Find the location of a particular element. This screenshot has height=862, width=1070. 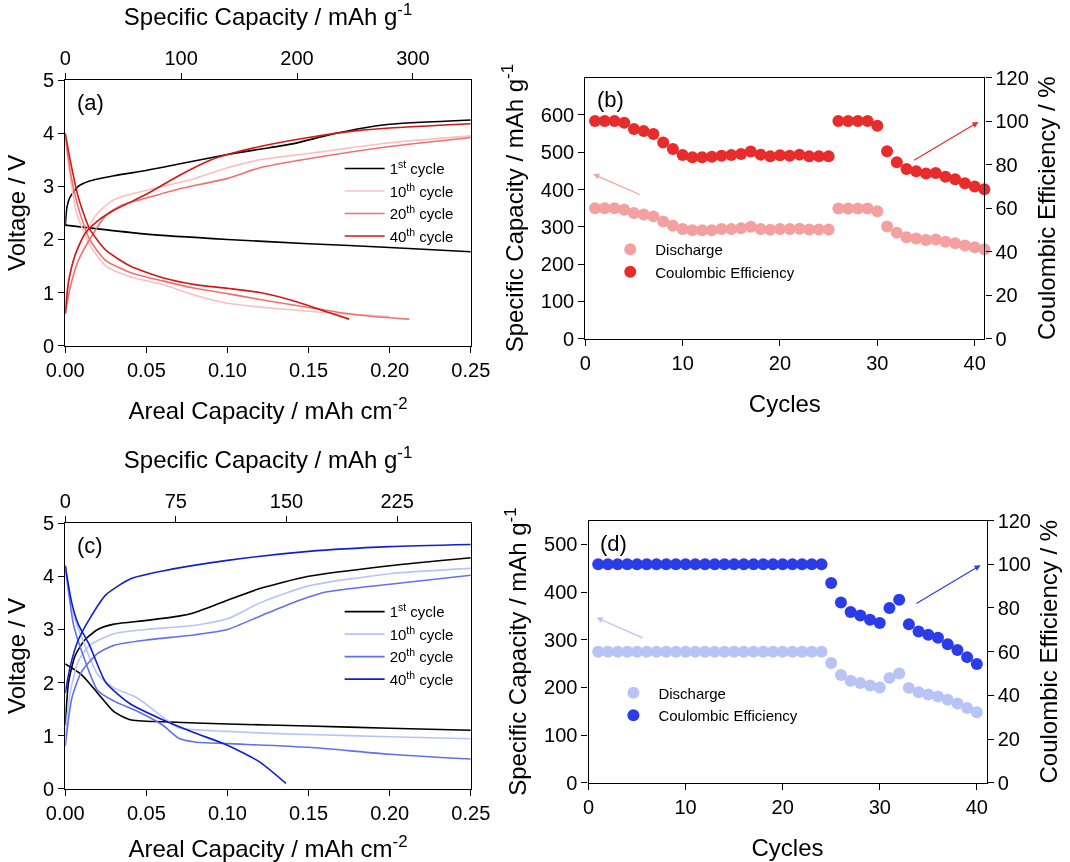

x2-tick-label: 75 is located at coordinates (175, 501).